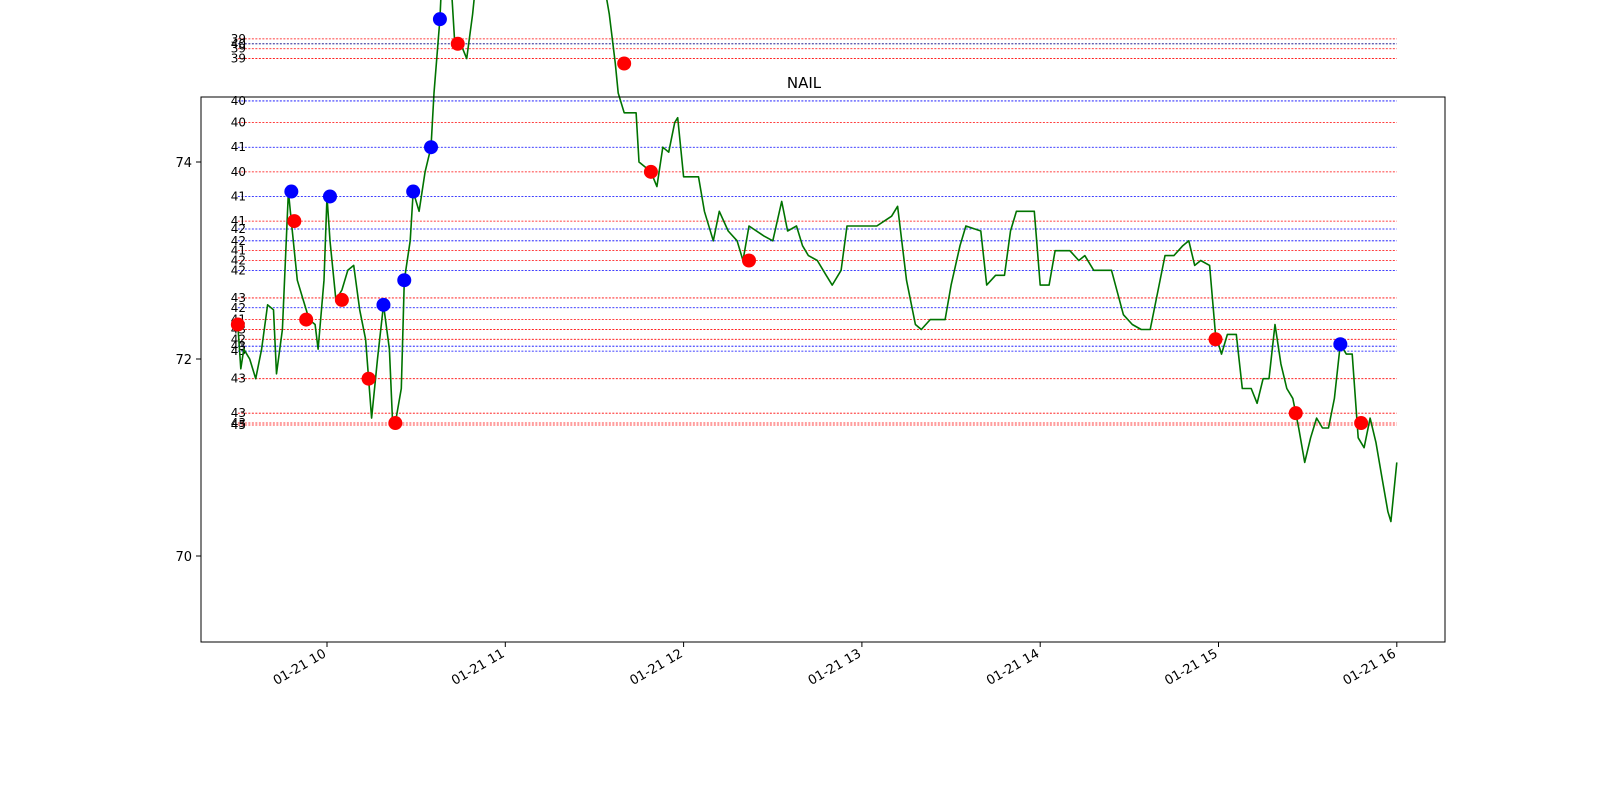 This screenshot has width=1600, height=800. I want to click on level-label: 45, so click(238, 425).